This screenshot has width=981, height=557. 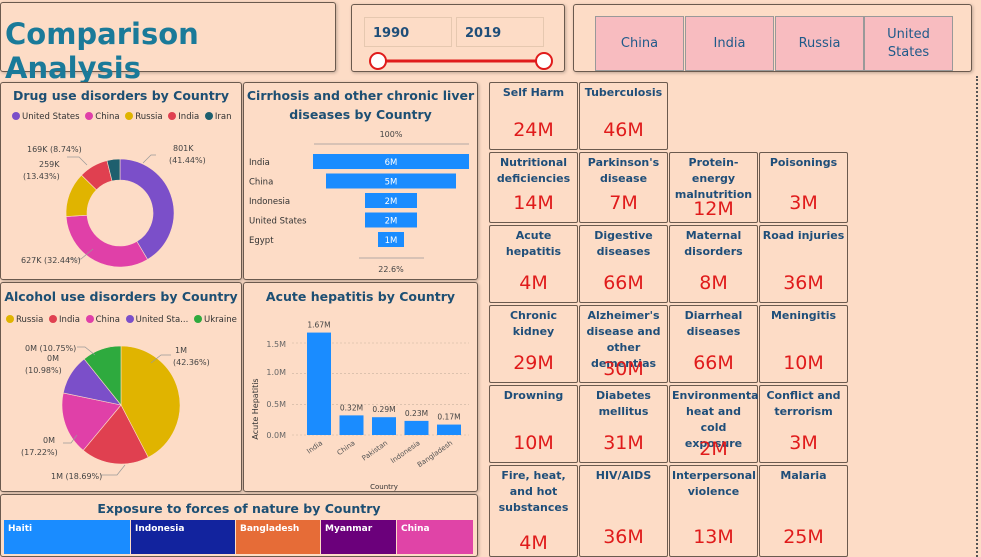 I want to click on metric-card-title: Nutritional deficiencies, so click(x=533, y=170).